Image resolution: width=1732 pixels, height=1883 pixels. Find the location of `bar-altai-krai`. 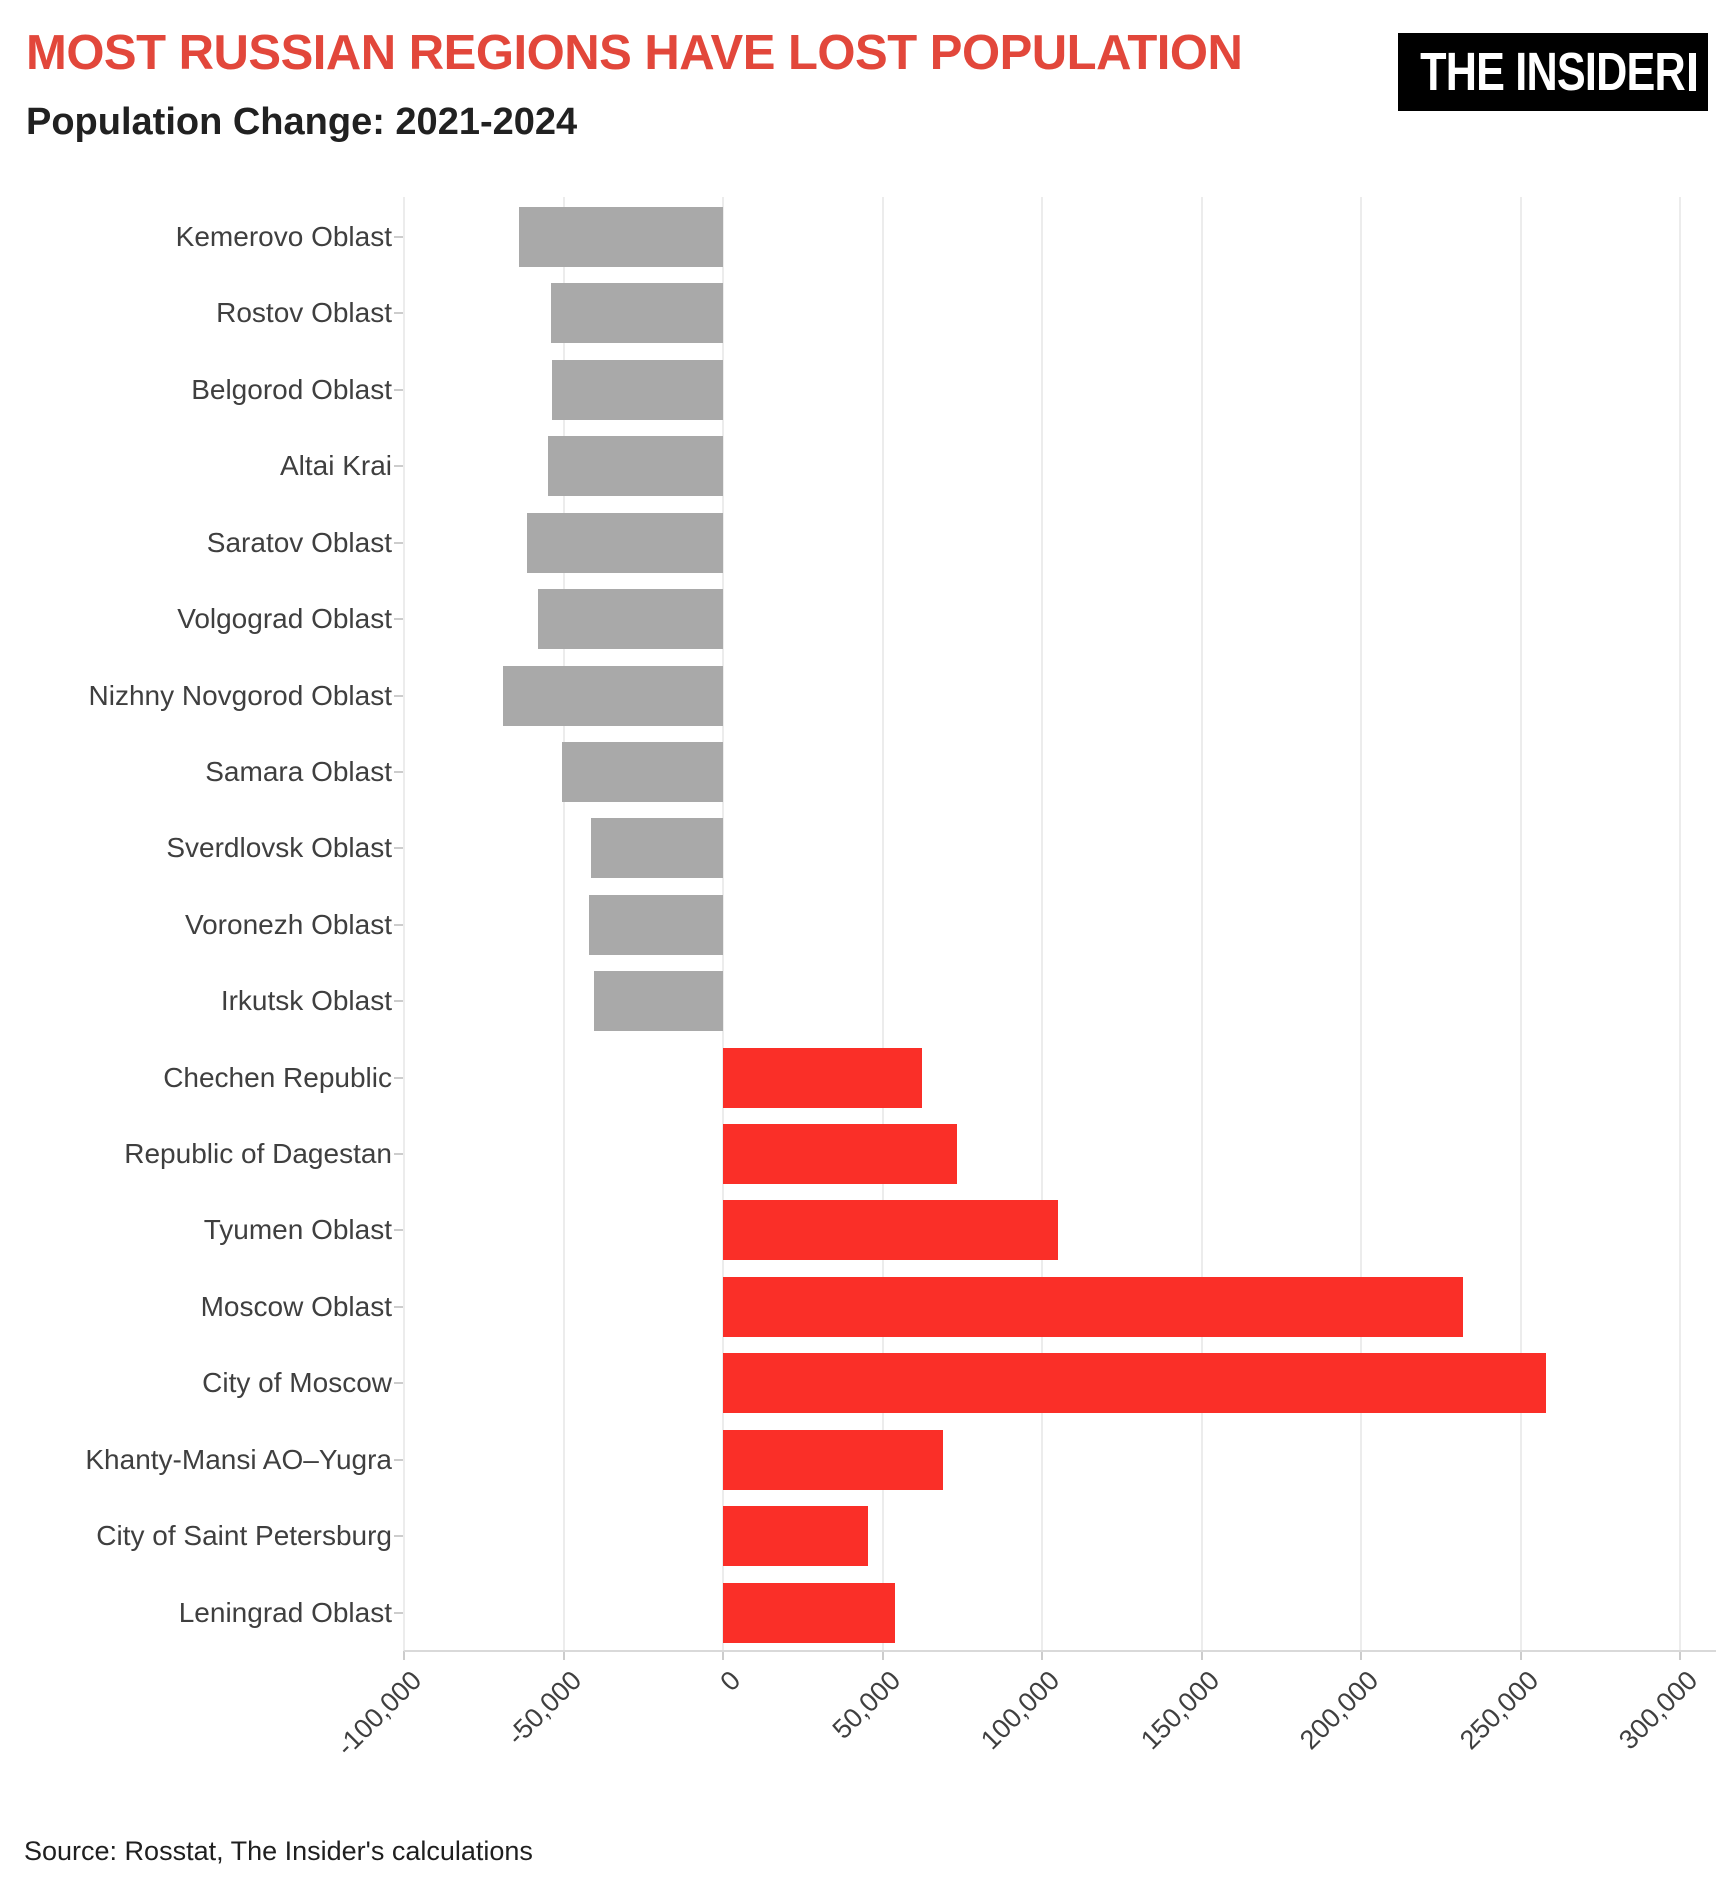

bar-altai-krai is located at coordinates (635, 466).